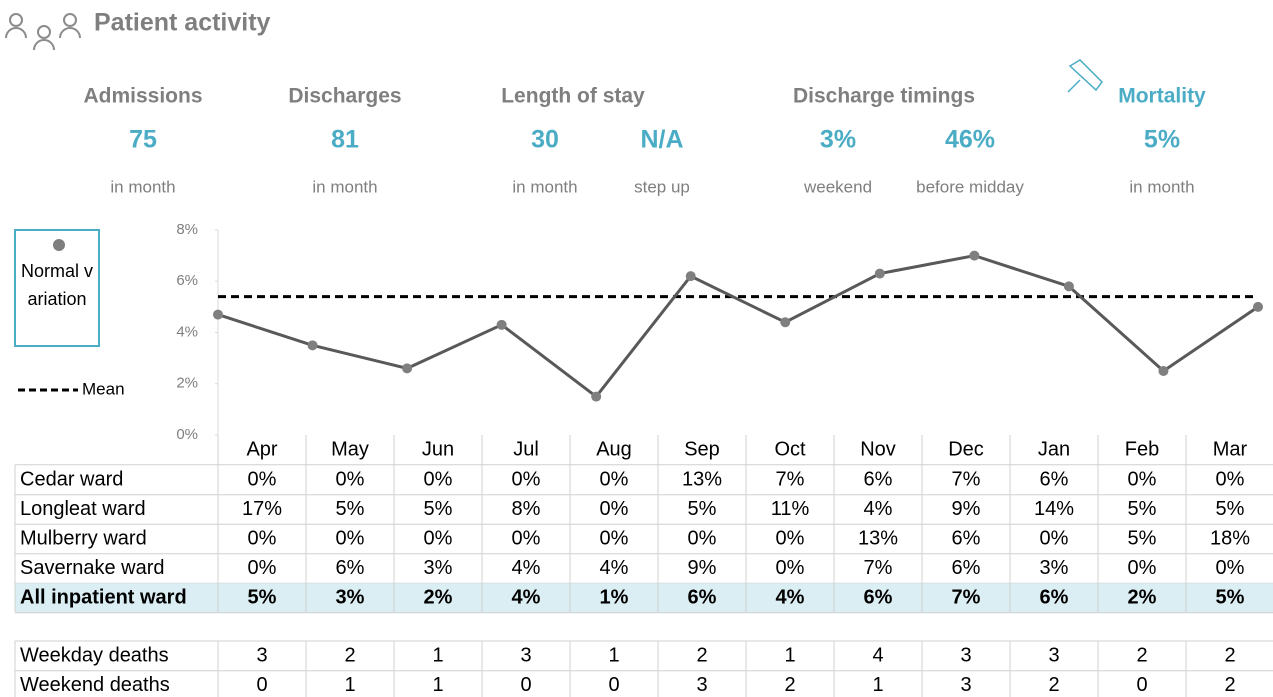 The width and height of the screenshot is (1273, 697). I want to click on legend: Normal variation, so click(57, 288).